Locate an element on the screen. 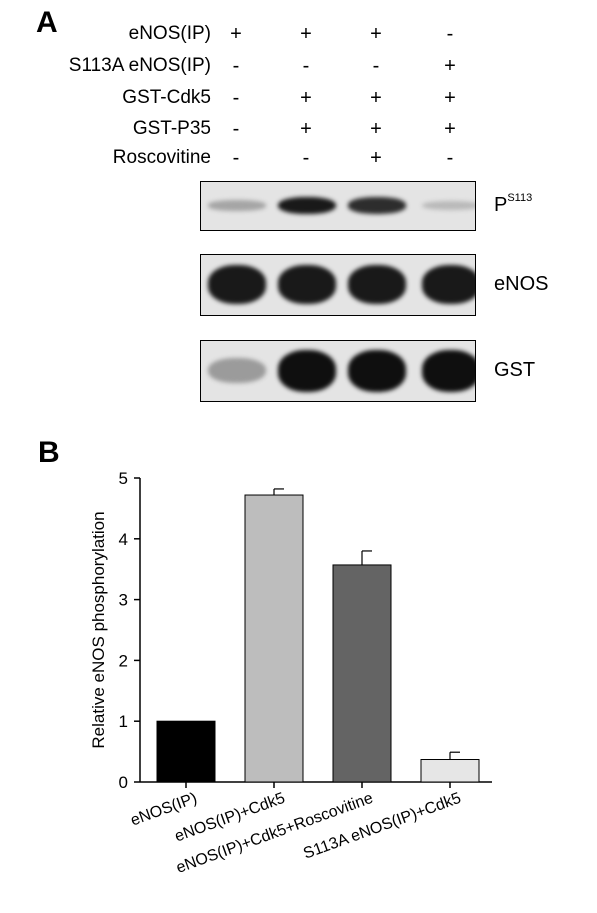 Image resolution: width=597 pixels, height=913 pixels. blot-label-GST: GST is located at coordinates (514, 370).